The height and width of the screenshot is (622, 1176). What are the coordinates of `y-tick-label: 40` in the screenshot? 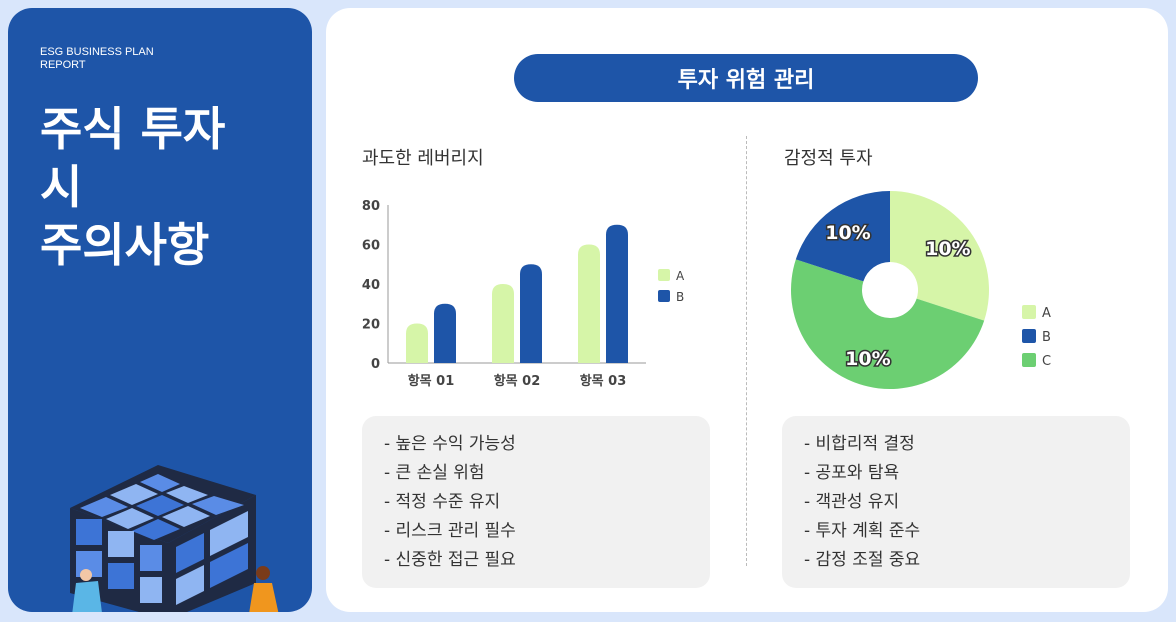 It's located at (371, 285).